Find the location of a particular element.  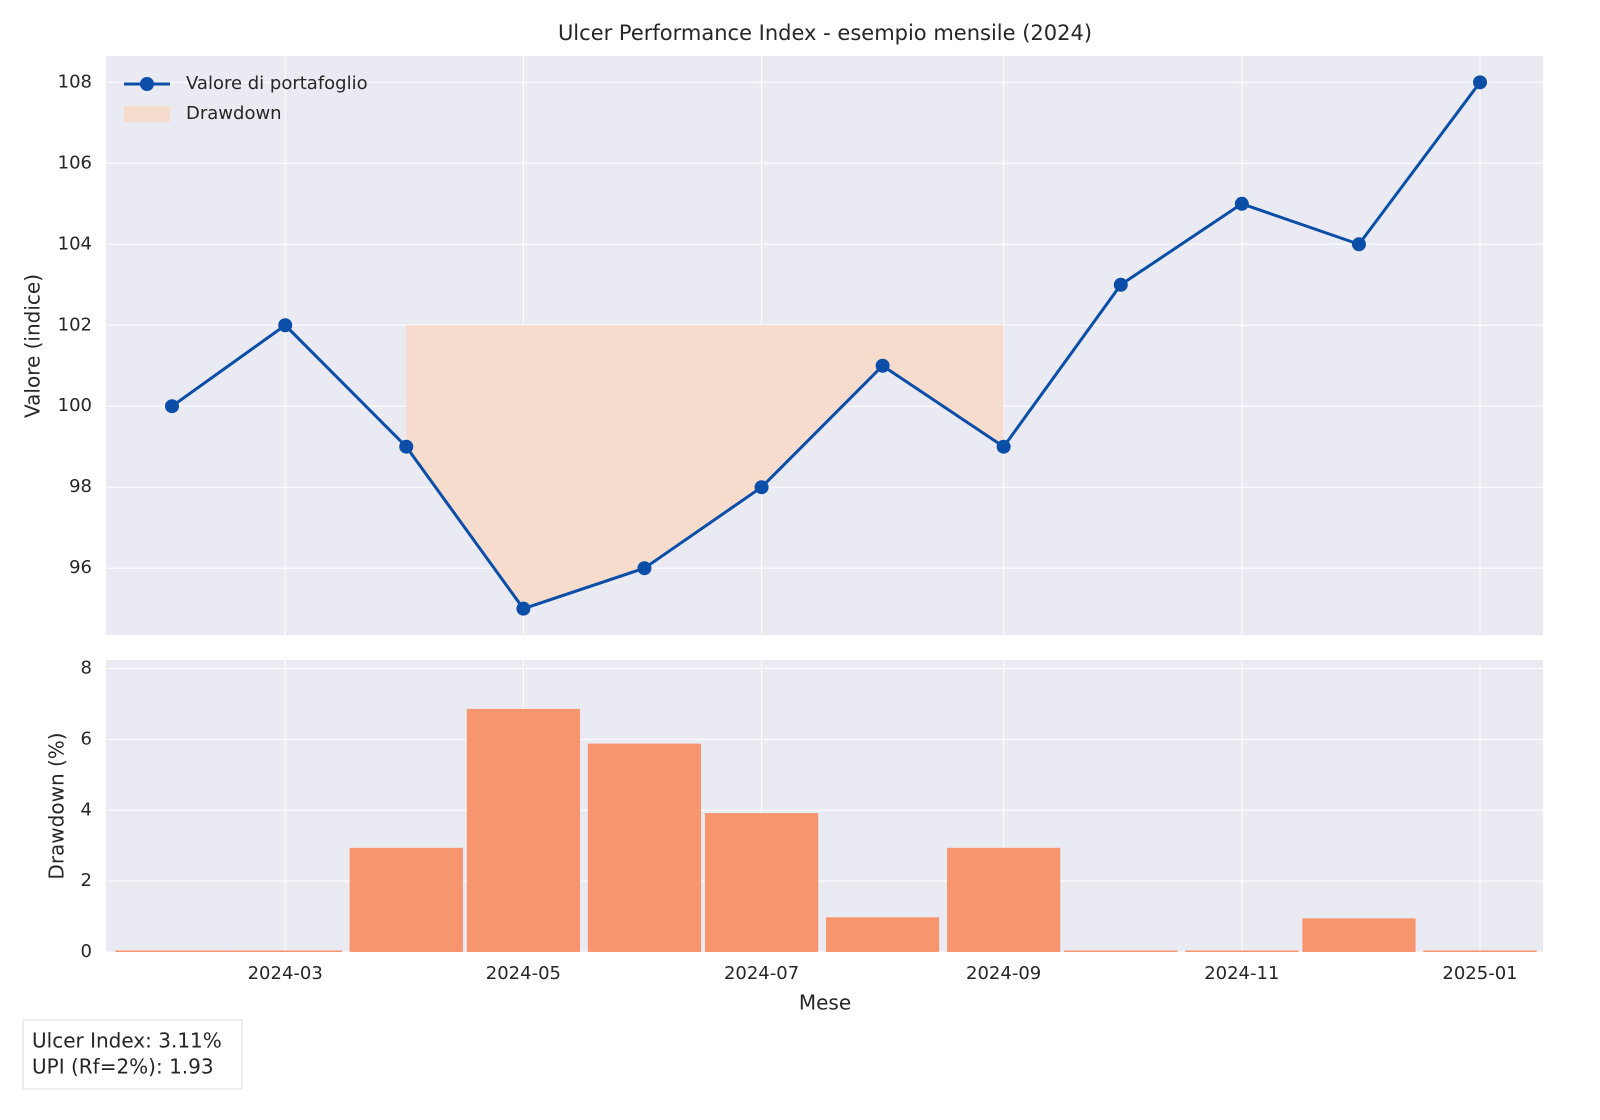

y-tick-label: 2 is located at coordinates (86, 880).